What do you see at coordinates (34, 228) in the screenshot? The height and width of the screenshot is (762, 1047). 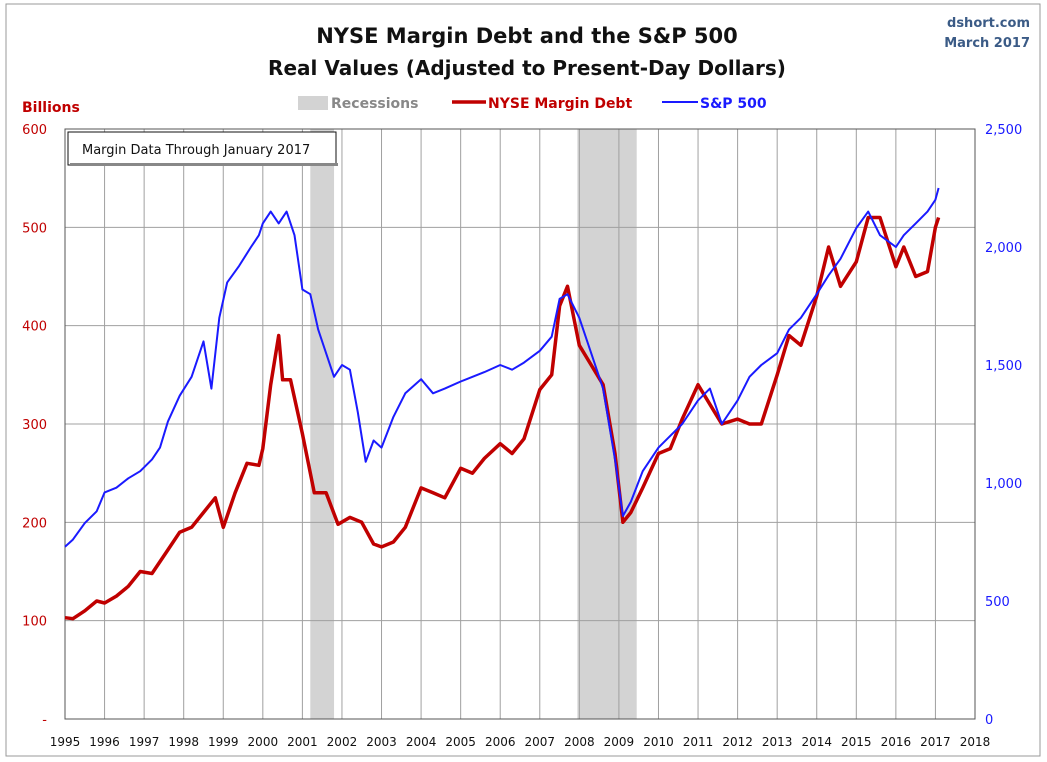 I see `left-tick-label-500: 500` at bounding box center [34, 228].